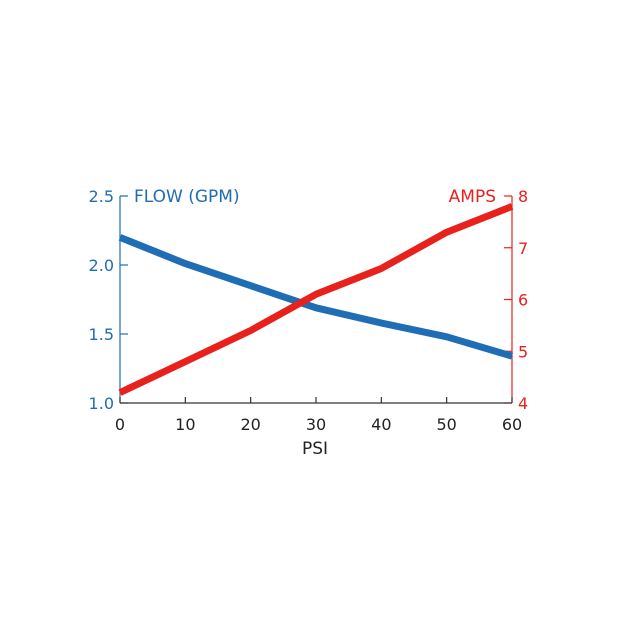 Image resolution: width=627 pixels, height=627 pixels. What do you see at coordinates (316, 424) in the screenshot?
I see `x-tick-label: 30` at bounding box center [316, 424].